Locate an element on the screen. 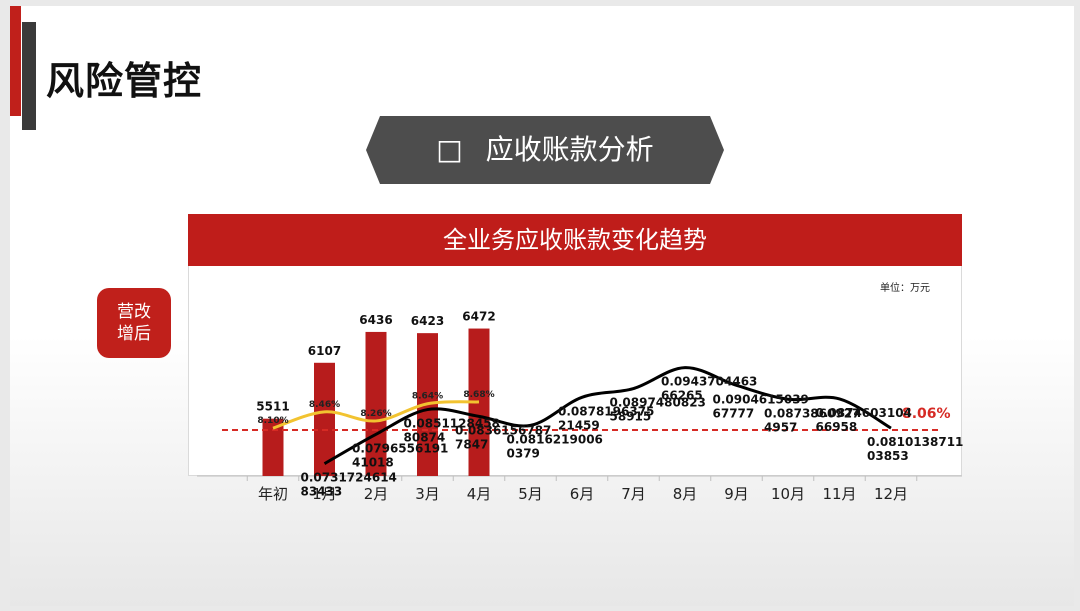 This screenshot has height=611, width=1080. side-badge-text: 营改增后 is located at coordinates (134, 323).